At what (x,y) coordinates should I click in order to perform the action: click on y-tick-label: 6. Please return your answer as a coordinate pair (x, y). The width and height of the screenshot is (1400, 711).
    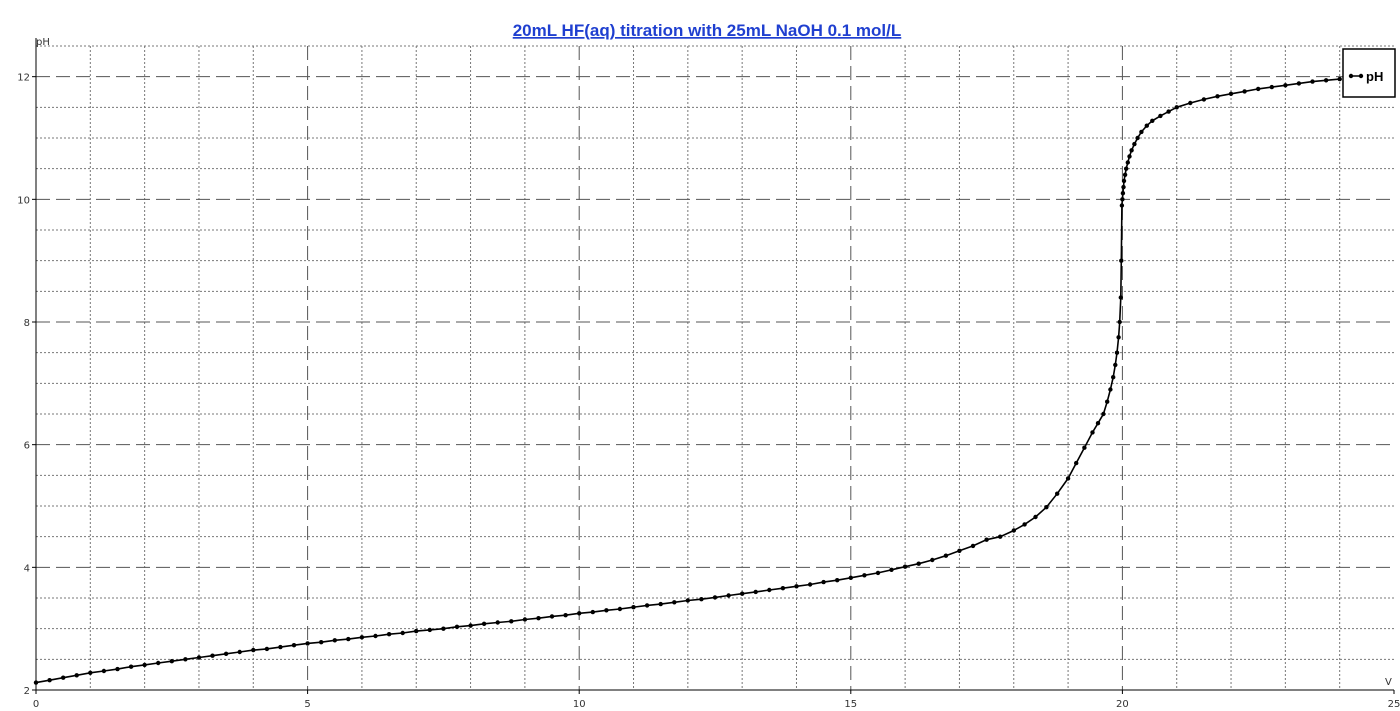
    Looking at the image, I should click on (27, 446).